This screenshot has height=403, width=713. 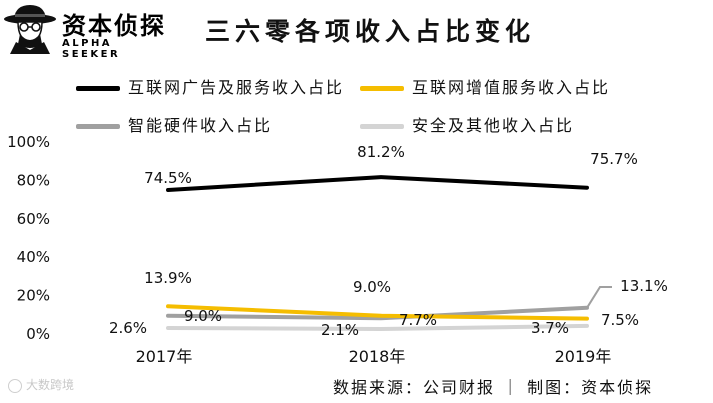 I want to click on data-label: 13.1%, so click(x=644, y=286).